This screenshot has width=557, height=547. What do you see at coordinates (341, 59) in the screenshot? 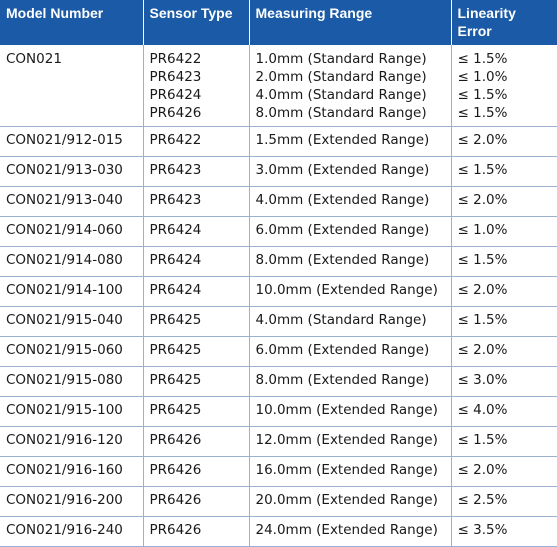
I see `range-value: 1.0mm (Standard Range)` at bounding box center [341, 59].